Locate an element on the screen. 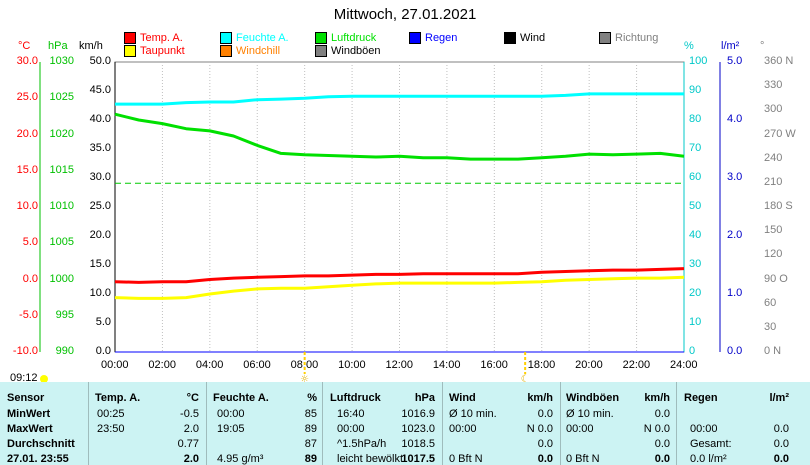 The height and width of the screenshot is (465, 810). humidity-tick-label: 20 is located at coordinates (695, 293).